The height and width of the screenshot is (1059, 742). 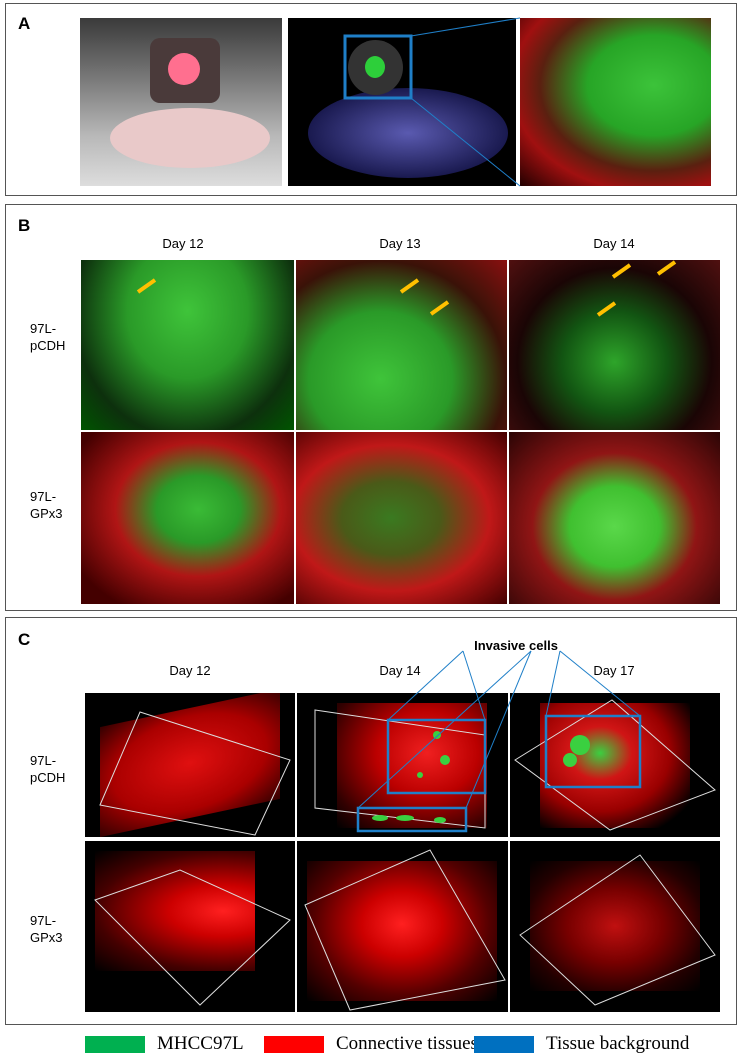 What do you see at coordinates (187, 345) in the screenshot?
I see `image-b-pcdh-day12` at bounding box center [187, 345].